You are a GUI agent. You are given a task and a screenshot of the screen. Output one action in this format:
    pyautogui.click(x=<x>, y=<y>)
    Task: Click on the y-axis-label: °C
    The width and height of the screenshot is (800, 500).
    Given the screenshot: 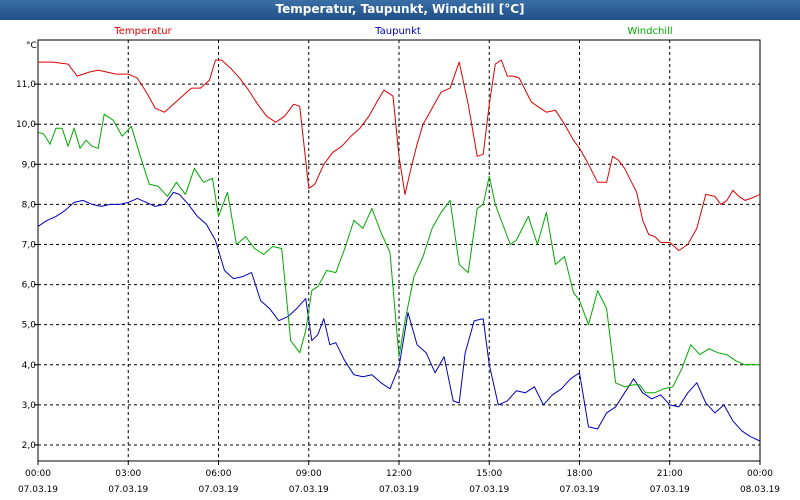 What is the action you would take?
    pyautogui.click(x=31, y=46)
    